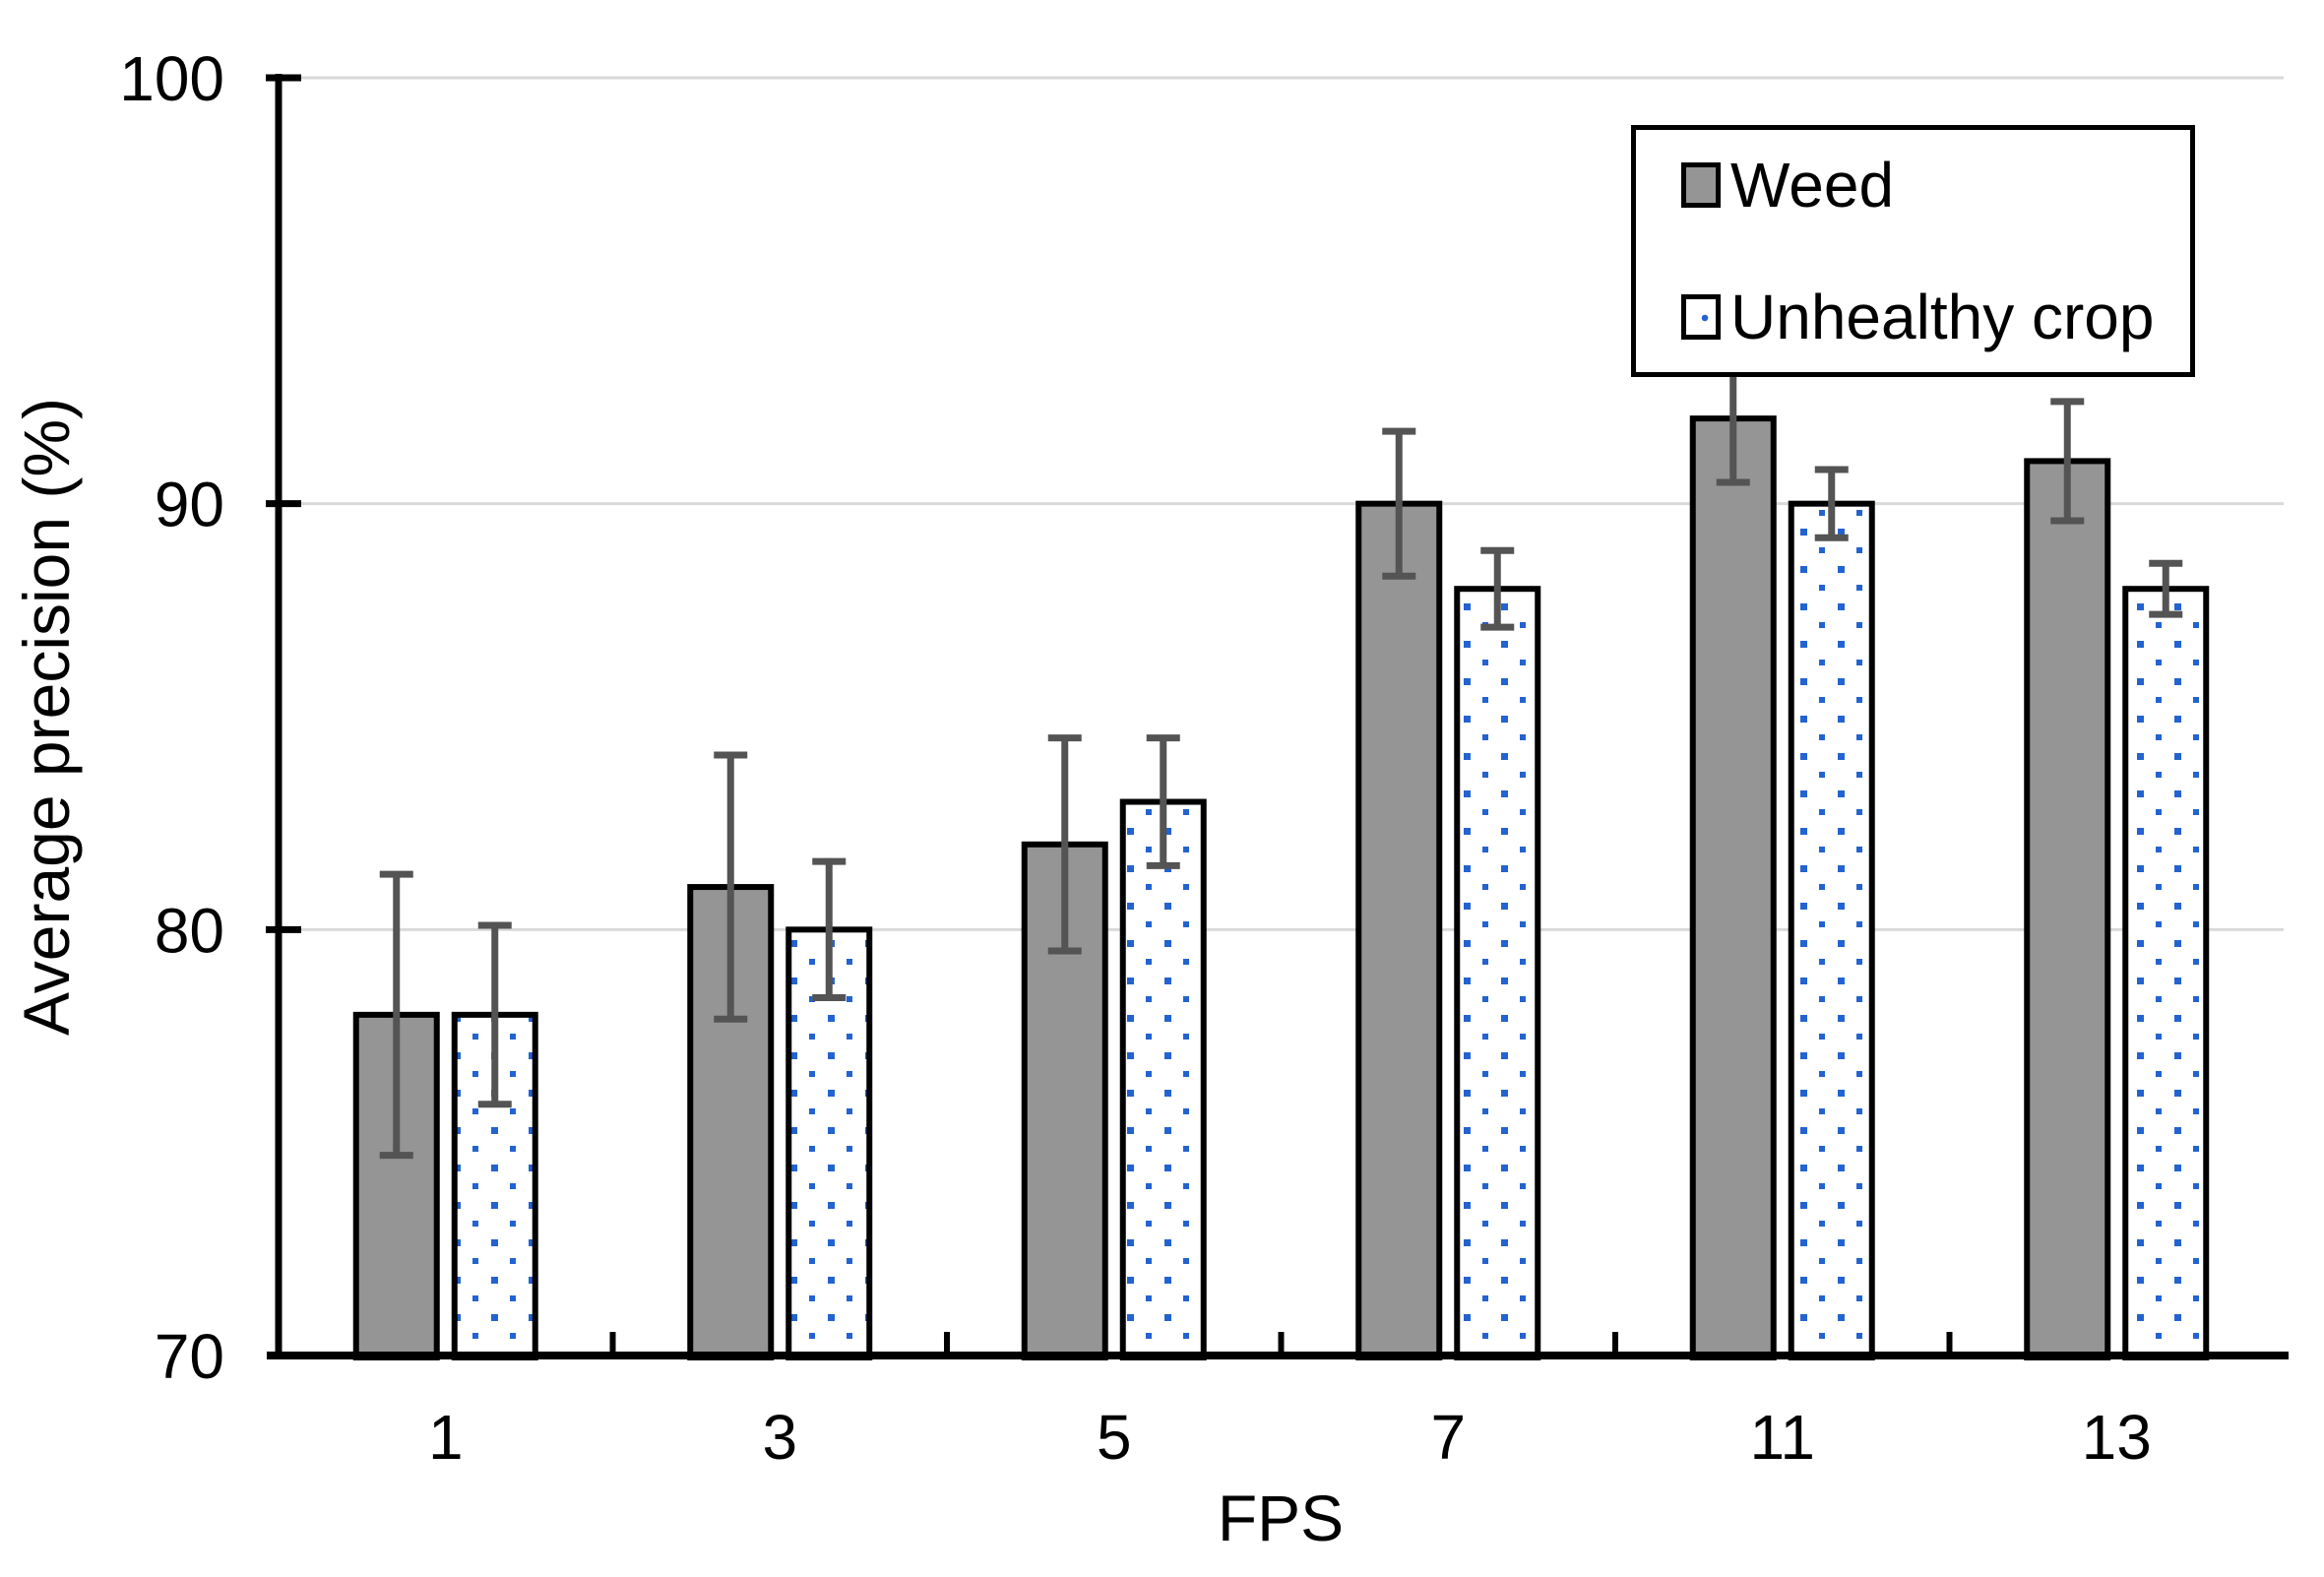 Image resolution: width=2324 pixels, height=1577 pixels. Describe the element at coordinates (1701, 317) in the screenshot. I see `unhealthy-crop-swatch-icon` at that location.